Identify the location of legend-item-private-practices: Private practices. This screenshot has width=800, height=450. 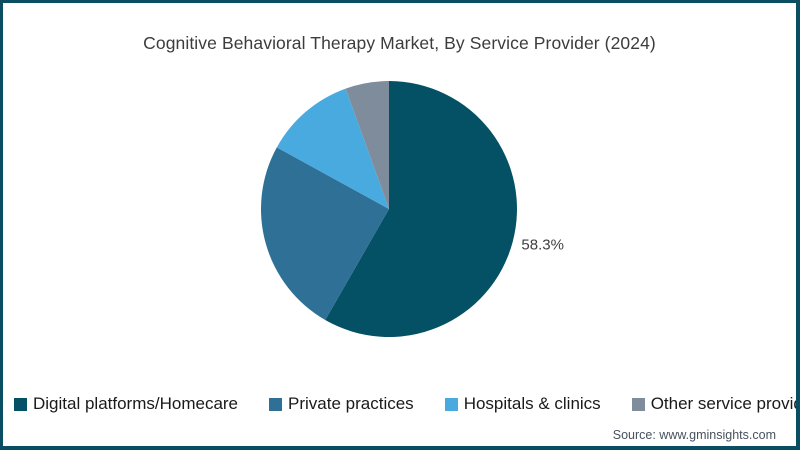
(341, 404).